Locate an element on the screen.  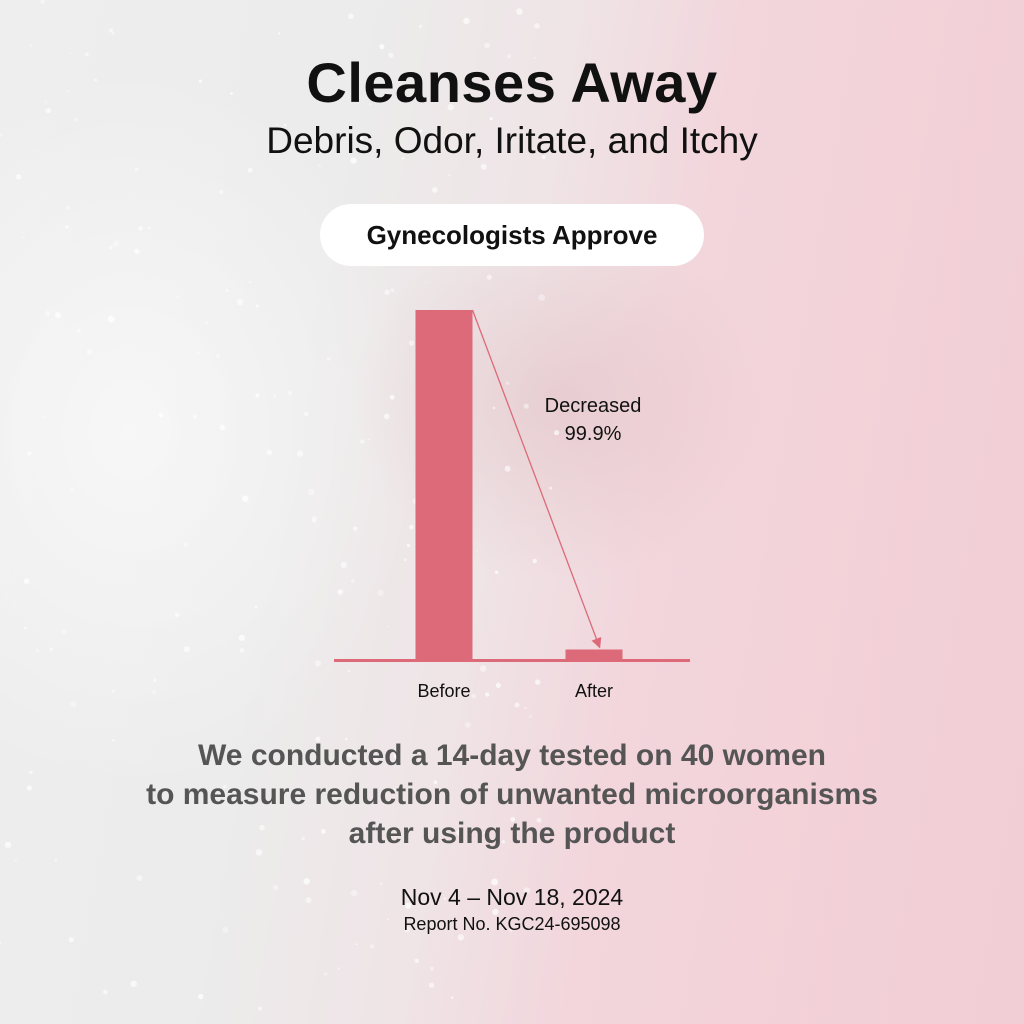
bar-before is located at coordinates (444, 485).